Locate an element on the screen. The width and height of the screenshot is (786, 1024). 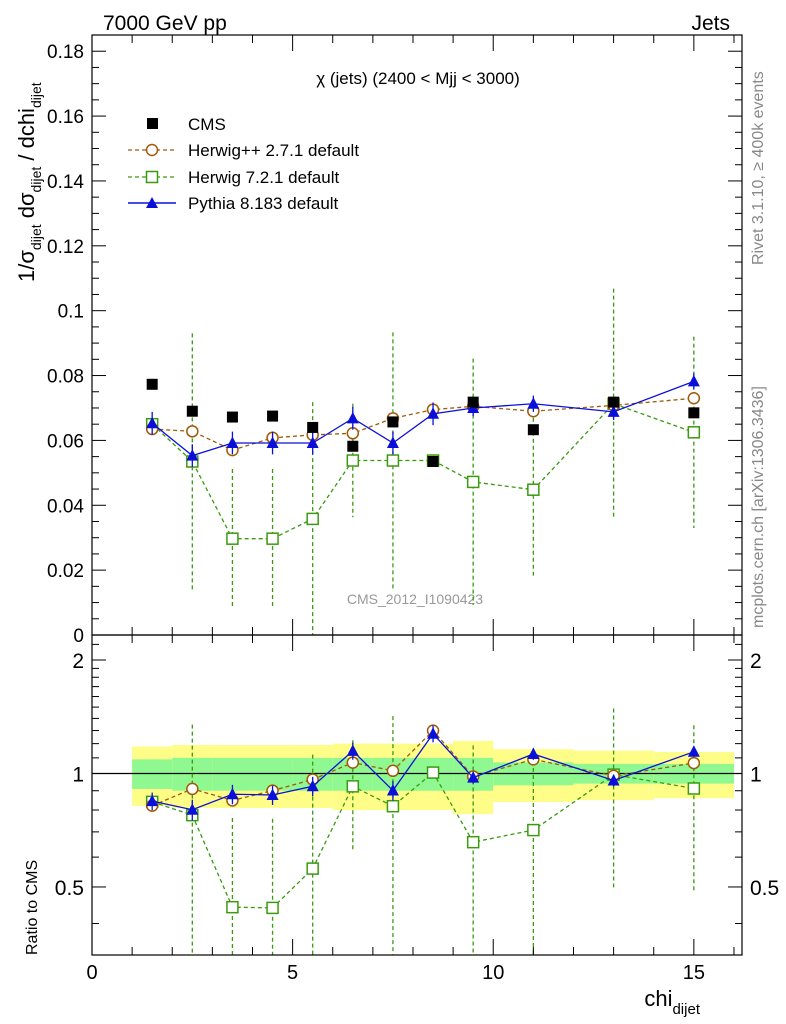
ratio-line-herwigpp is located at coordinates (422, 768).